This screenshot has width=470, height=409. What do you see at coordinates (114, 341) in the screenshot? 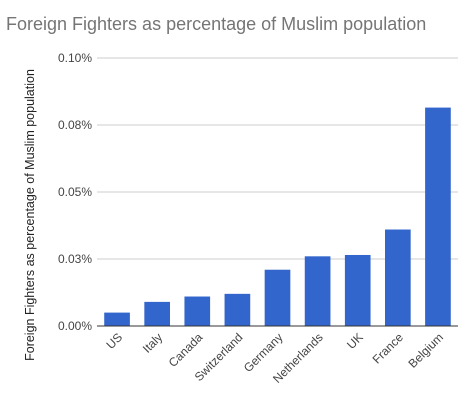
I see `x-tick-label: US` at bounding box center [114, 341].